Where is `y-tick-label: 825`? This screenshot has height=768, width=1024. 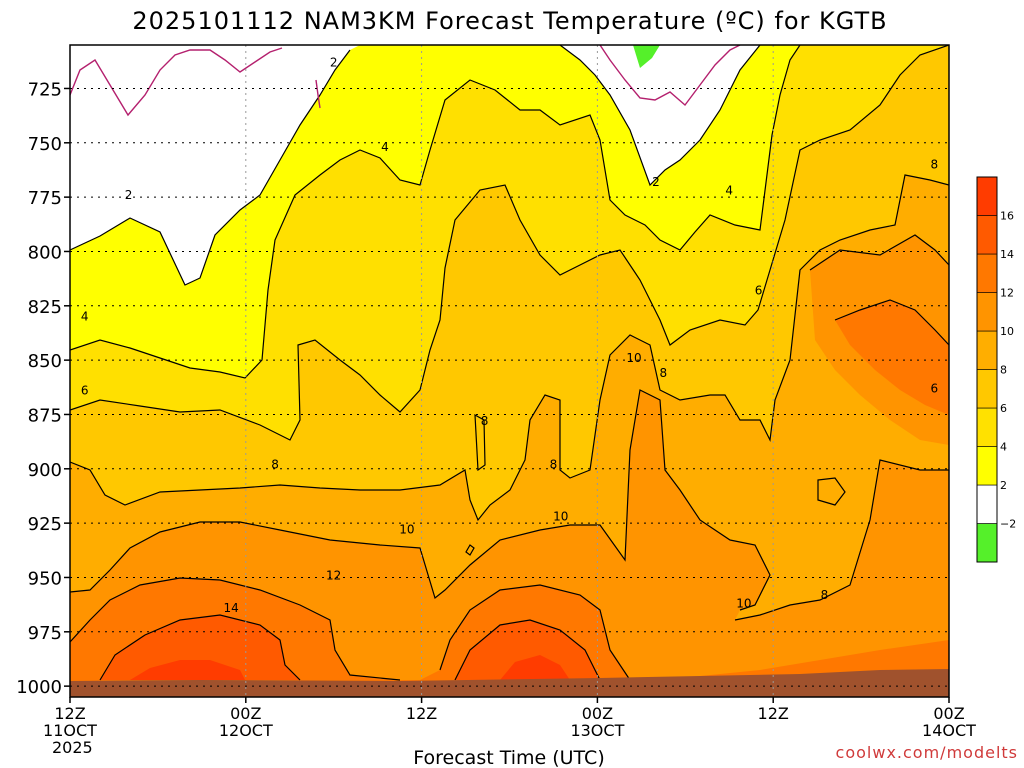 y-tick-label: 825 is located at coordinates (45, 307).